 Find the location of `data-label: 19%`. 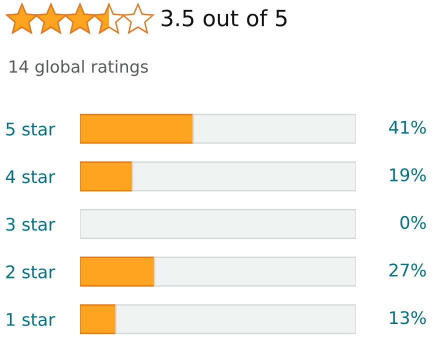

data-label: 19% is located at coordinates (408, 175).